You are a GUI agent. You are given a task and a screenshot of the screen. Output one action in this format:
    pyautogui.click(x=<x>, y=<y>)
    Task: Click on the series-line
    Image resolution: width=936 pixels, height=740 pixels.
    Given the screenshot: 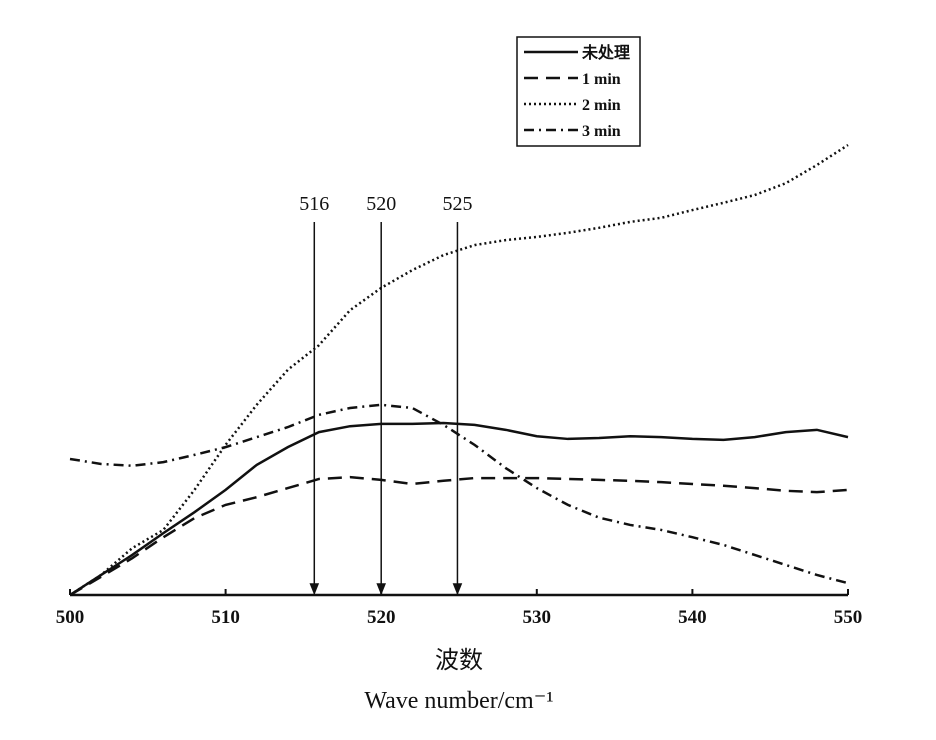 What is the action you would take?
    pyautogui.click(x=459, y=536)
    